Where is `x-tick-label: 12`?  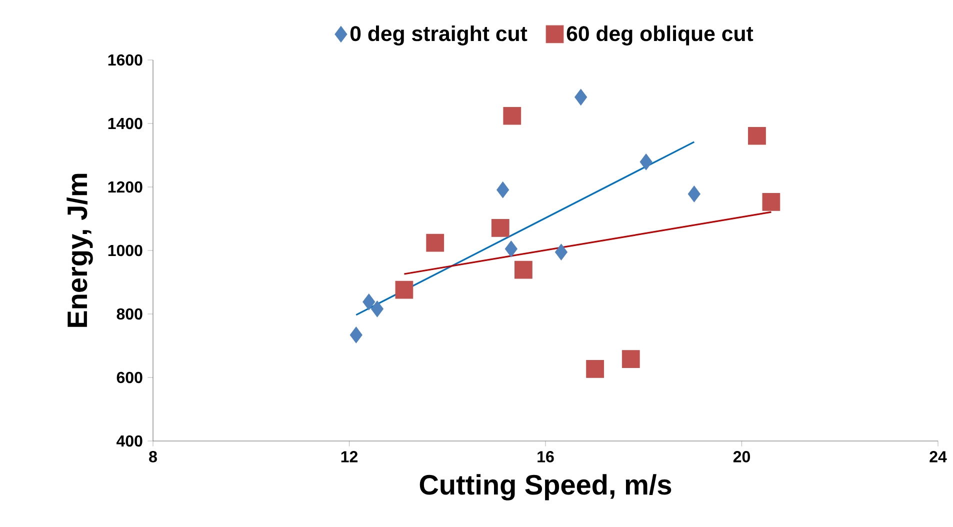 x-tick-label: 12 is located at coordinates (349, 456).